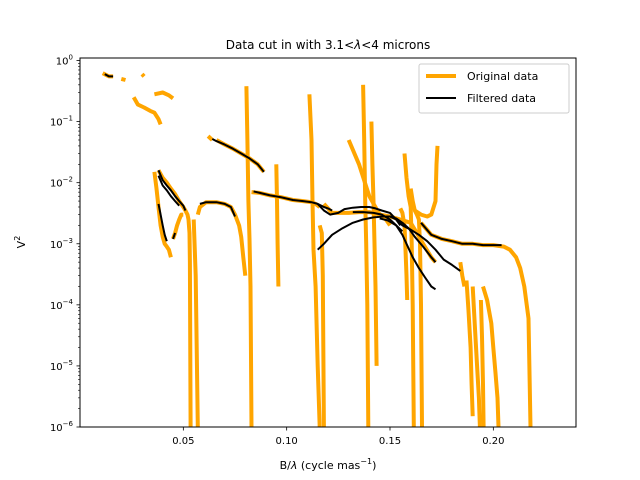  Describe the element at coordinates (61, 244) in the screenshot. I see `y-tick-label-3: 10⁻³` at that location.